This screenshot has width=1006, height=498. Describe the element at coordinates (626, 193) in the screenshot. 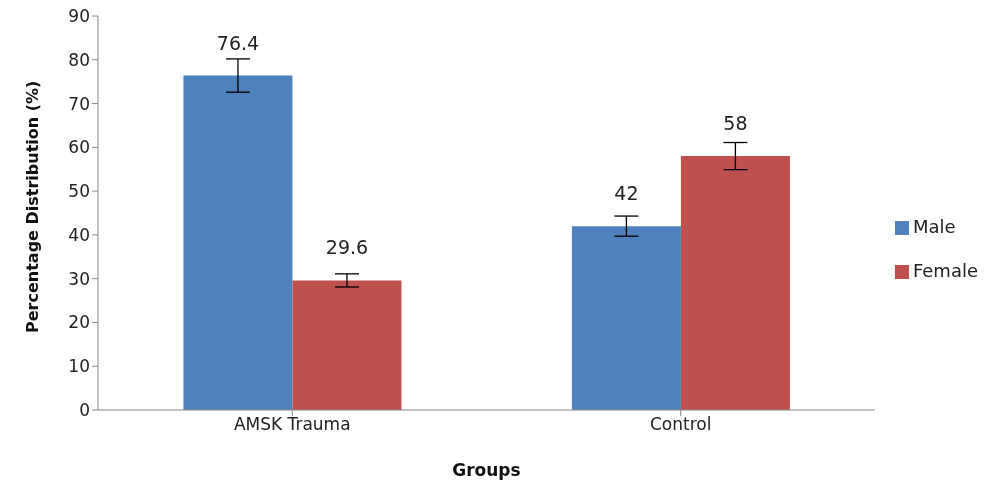

I see `data-label: 42` at that location.